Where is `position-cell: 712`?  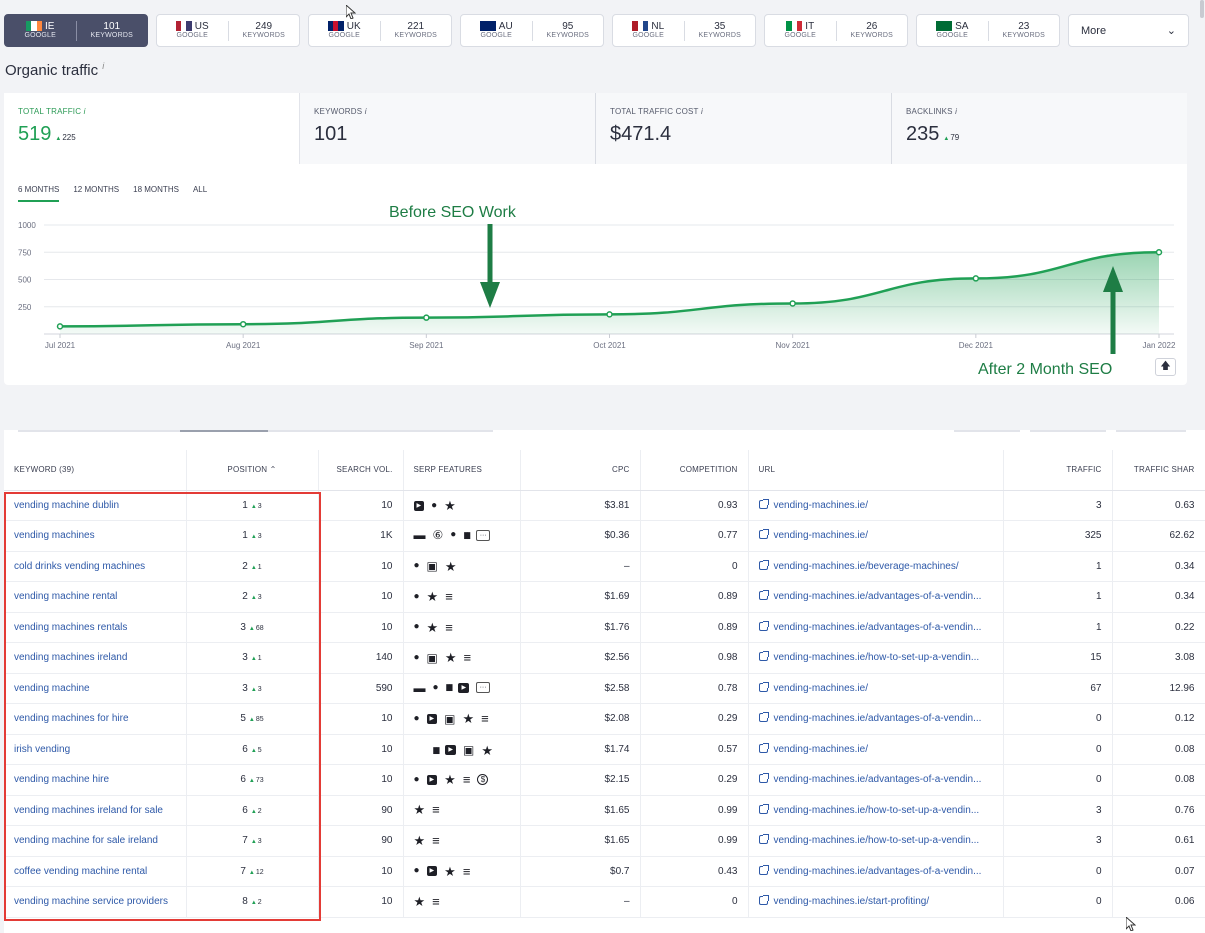
position-cell: 712 is located at coordinates (252, 871).